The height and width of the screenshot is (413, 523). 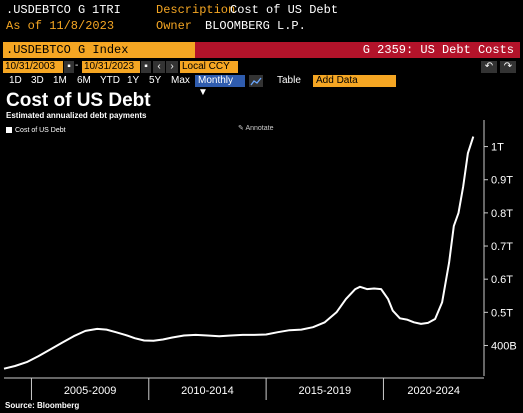 What do you see at coordinates (508, 67) in the screenshot?
I see `redo-icon: ↷` at bounding box center [508, 67].